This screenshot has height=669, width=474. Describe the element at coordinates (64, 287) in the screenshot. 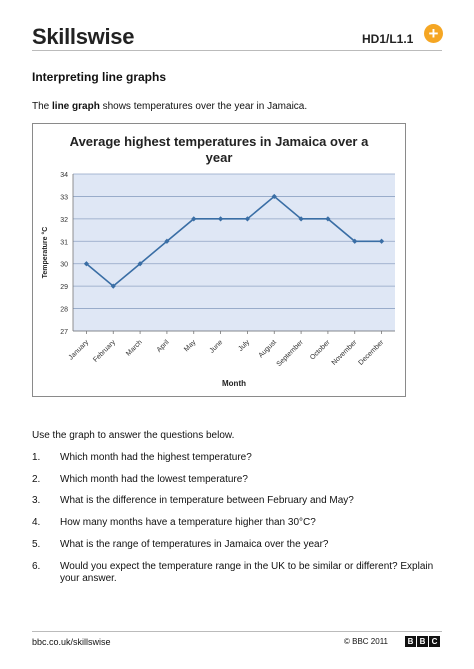

I see `y-tick-label: 29` at that location.